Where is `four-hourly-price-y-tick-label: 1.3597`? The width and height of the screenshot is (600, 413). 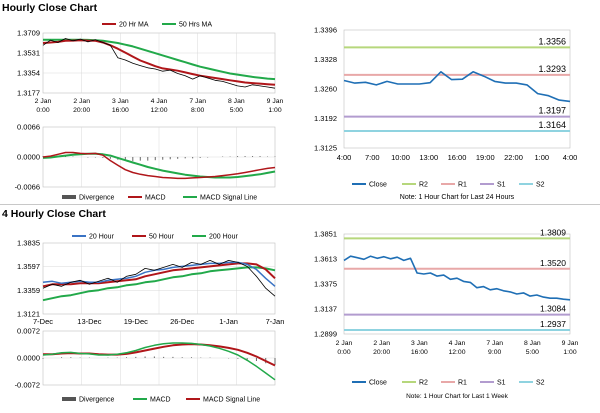 four-hourly-price-y-tick-label: 1.3597 is located at coordinates (28, 266).